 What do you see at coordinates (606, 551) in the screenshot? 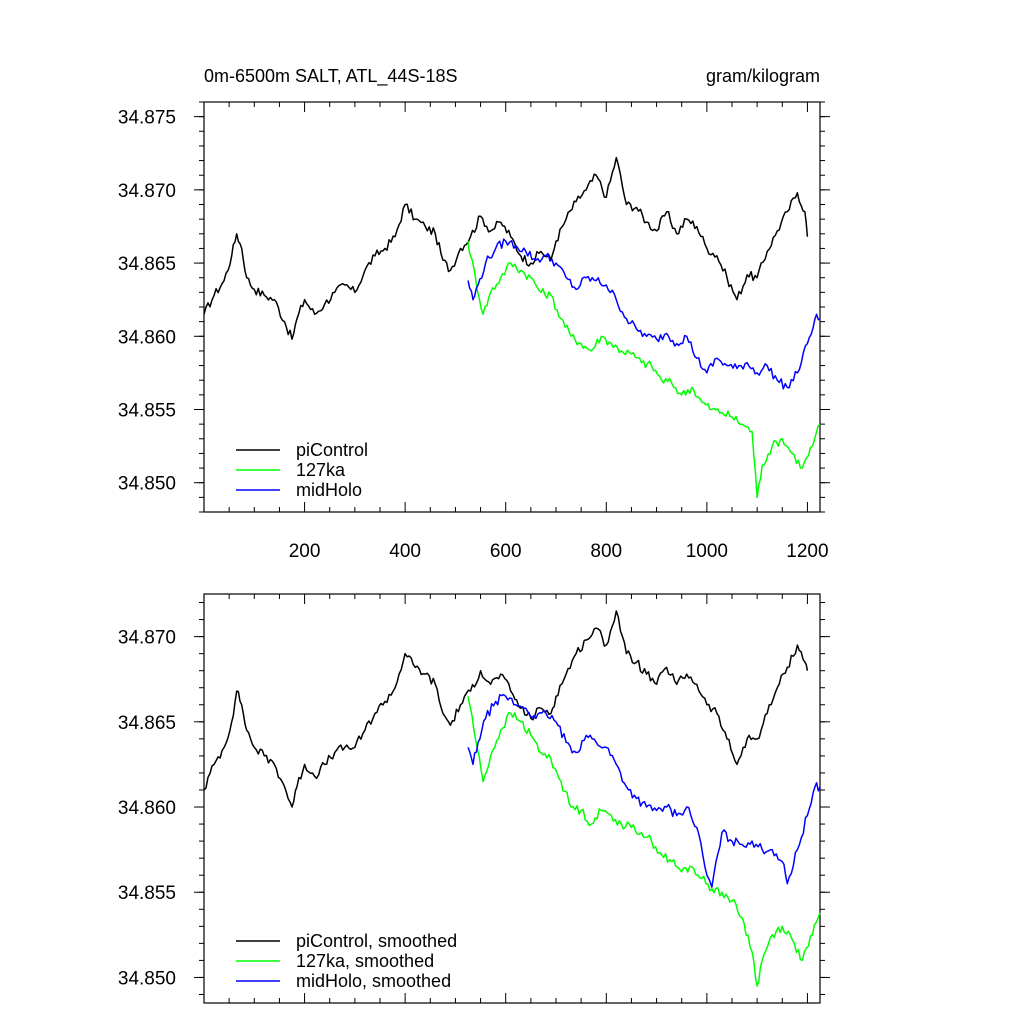
I see `x-tick-label: 800` at bounding box center [606, 551].